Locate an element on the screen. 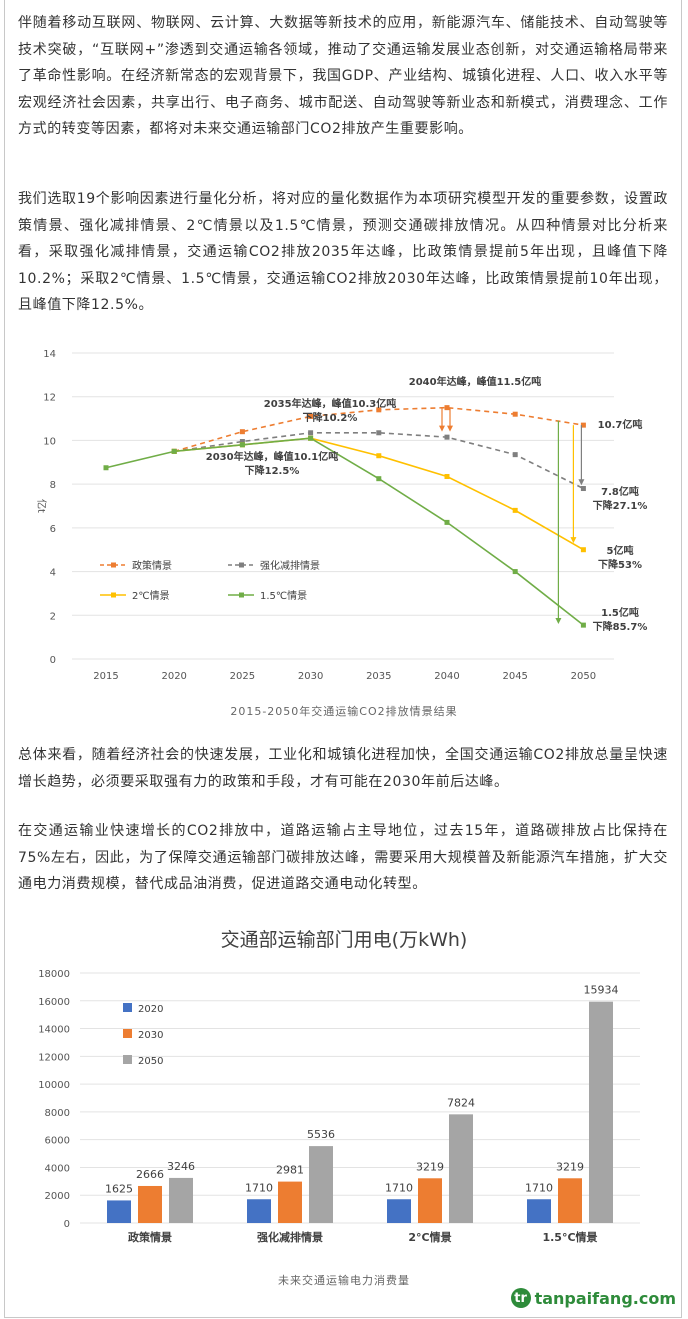 This screenshot has height=1319, width=688. line-chart-caption: 2015-2050年交通运输CO2排放情景结果 is located at coordinates (344, 711).